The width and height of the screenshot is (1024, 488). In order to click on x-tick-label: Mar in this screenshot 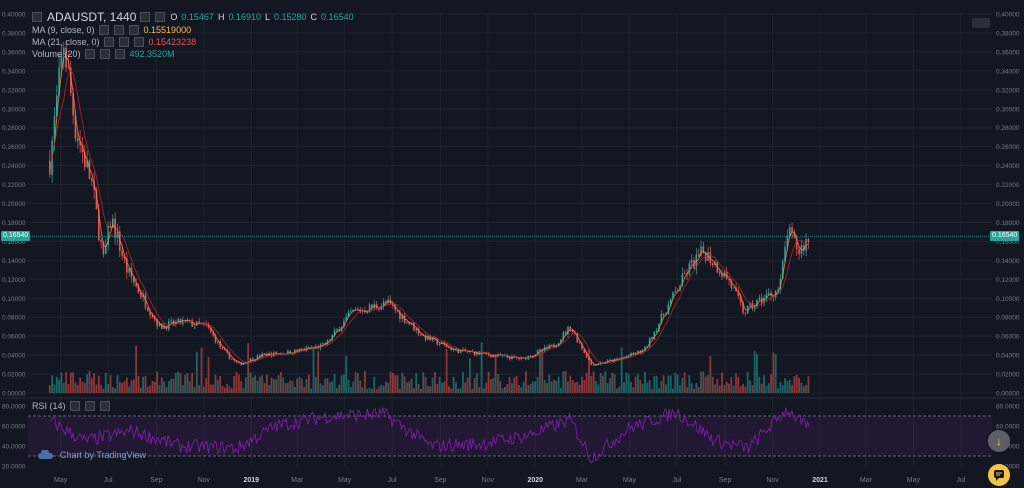, I will do `click(297, 480)`.